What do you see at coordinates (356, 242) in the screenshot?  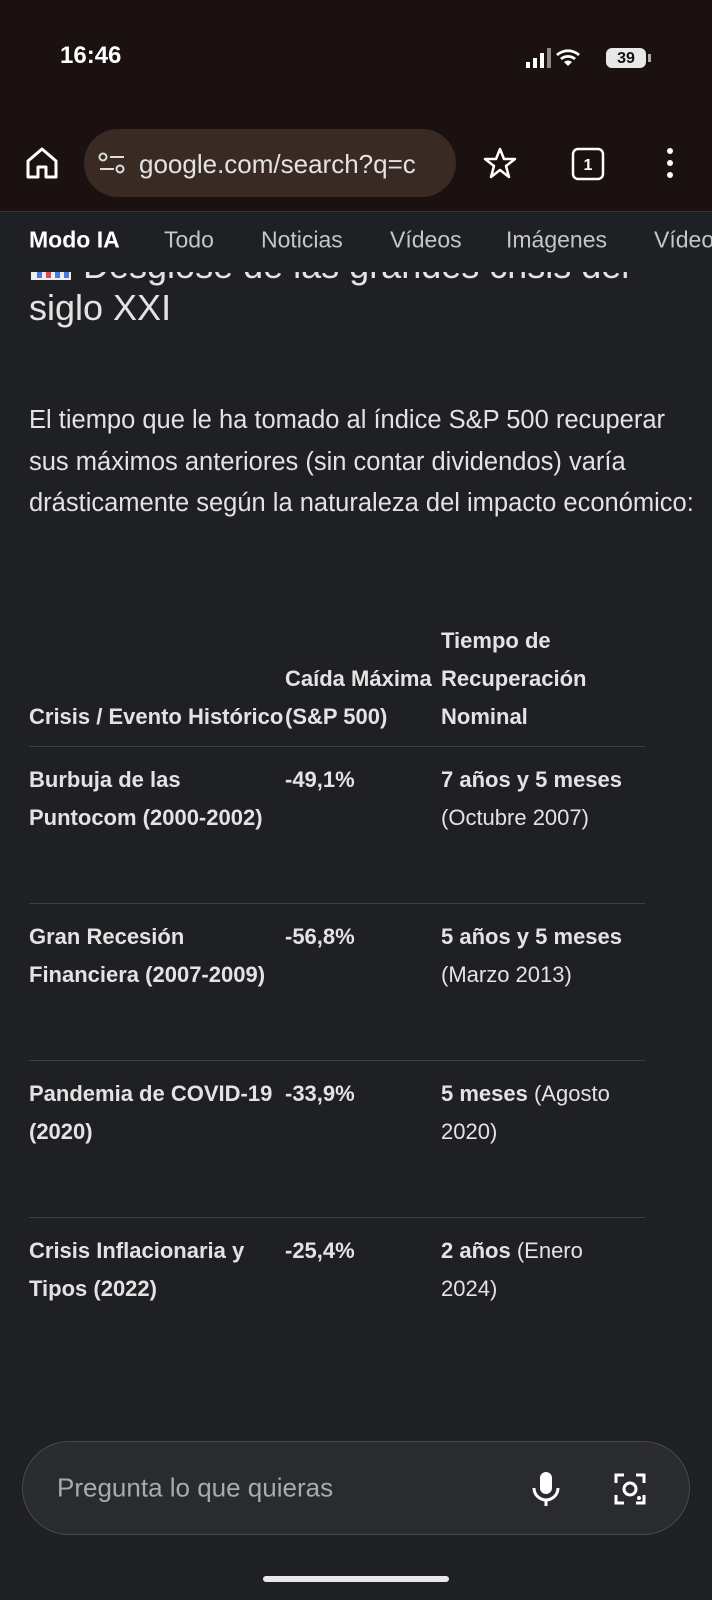 I see `search-tabs: Modo IA Todo Noticias Vídeos Imágenes Vídeos` at bounding box center [356, 242].